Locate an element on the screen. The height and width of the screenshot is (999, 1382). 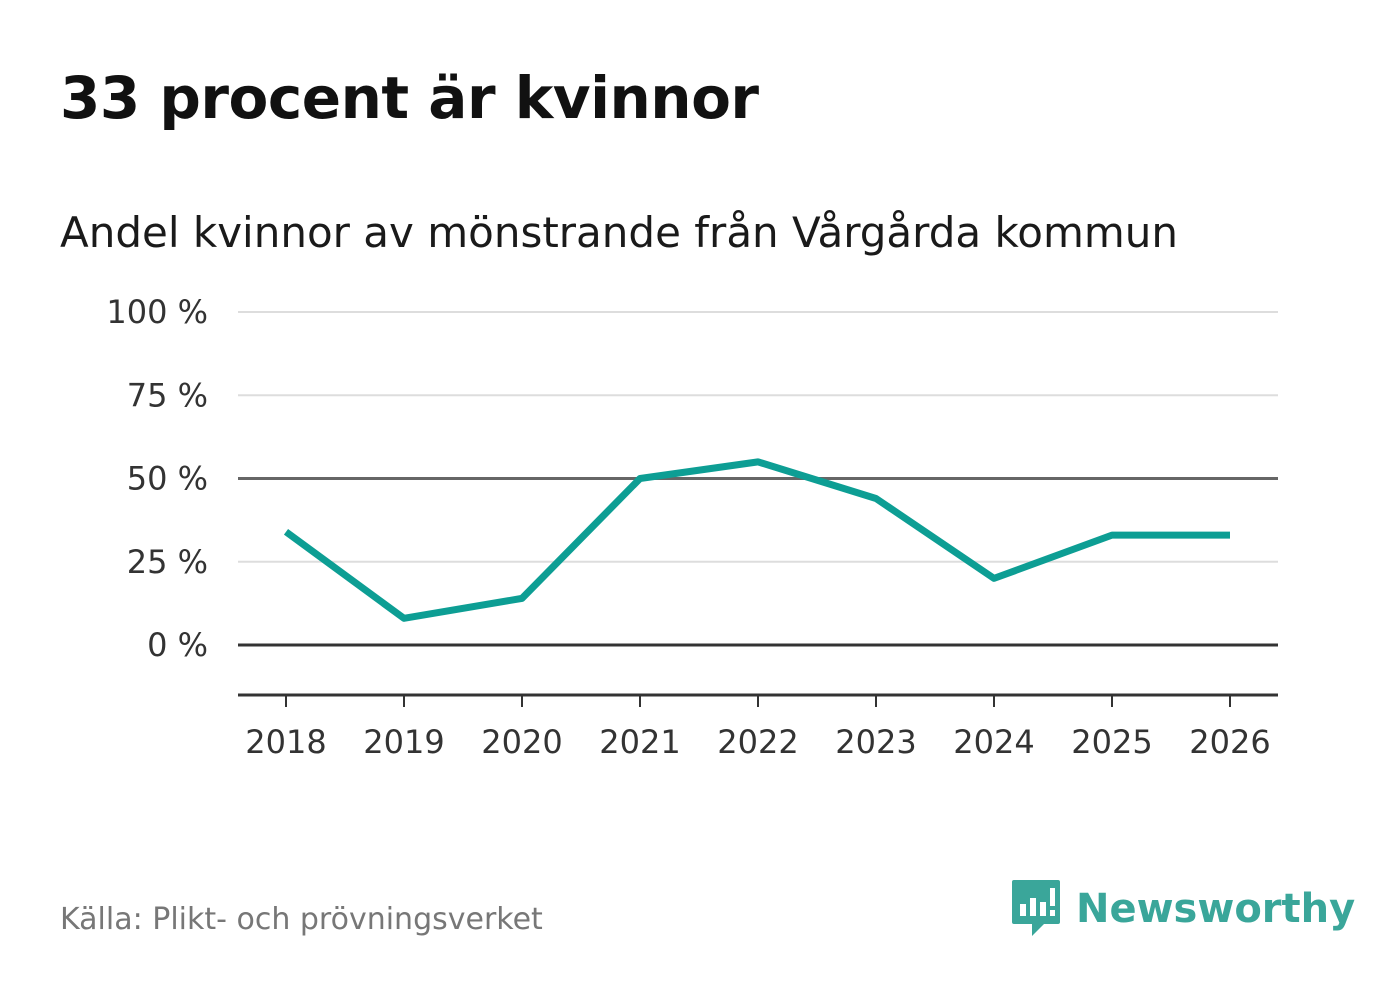
brand-name: Newsworthy is located at coordinates (1216, 909).